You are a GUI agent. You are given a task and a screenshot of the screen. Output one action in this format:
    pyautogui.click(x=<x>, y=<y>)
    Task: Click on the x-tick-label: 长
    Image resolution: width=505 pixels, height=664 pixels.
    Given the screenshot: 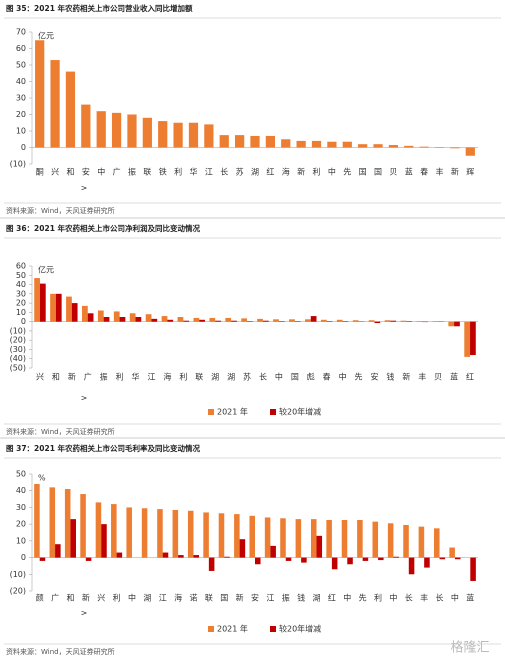 What is the action you would take?
    pyautogui.click(x=440, y=598)
    